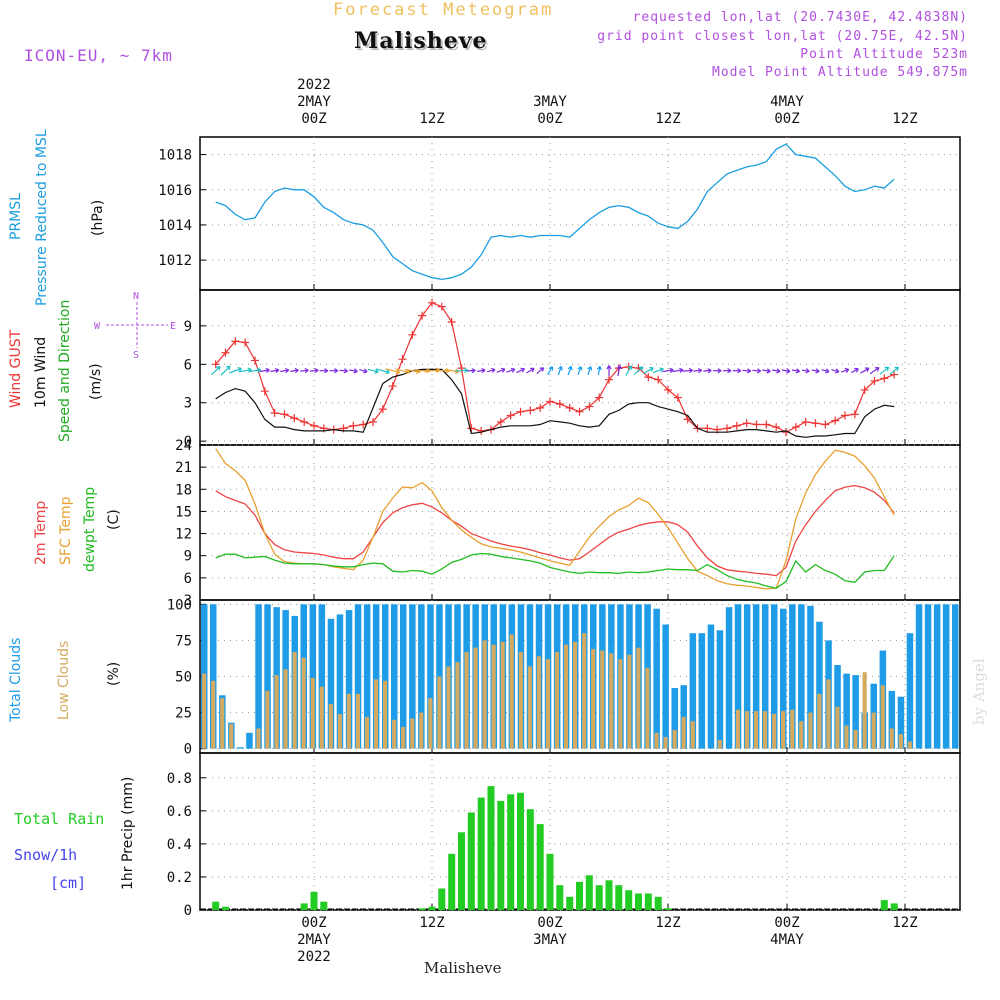 The height and width of the screenshot is (1000, 1000). What do you see at coordinates (137, 325) in the screenshot?
I see `compass-icon: N S W E` at bounding box center [137, 325].